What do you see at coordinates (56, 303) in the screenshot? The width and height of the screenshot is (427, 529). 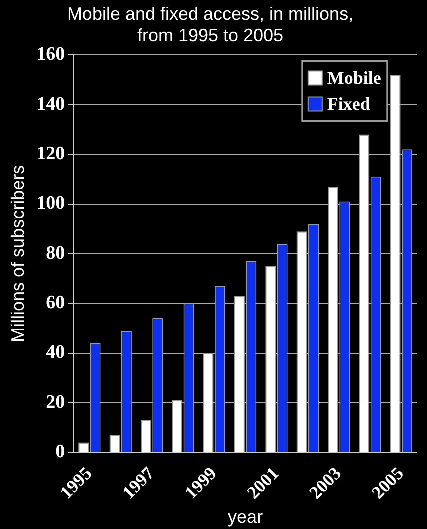 I see `y-tick-label: 60` at bounding box center [56, 303].